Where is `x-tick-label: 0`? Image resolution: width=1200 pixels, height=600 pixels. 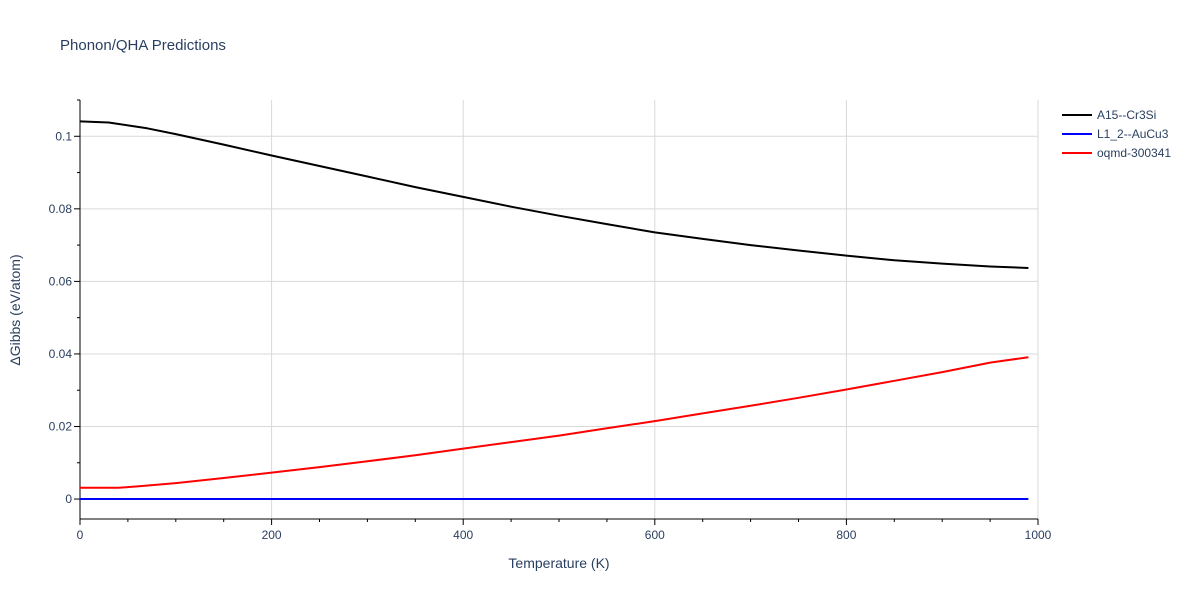
x-tick-label: 0 is located at coordinates (80, 535).